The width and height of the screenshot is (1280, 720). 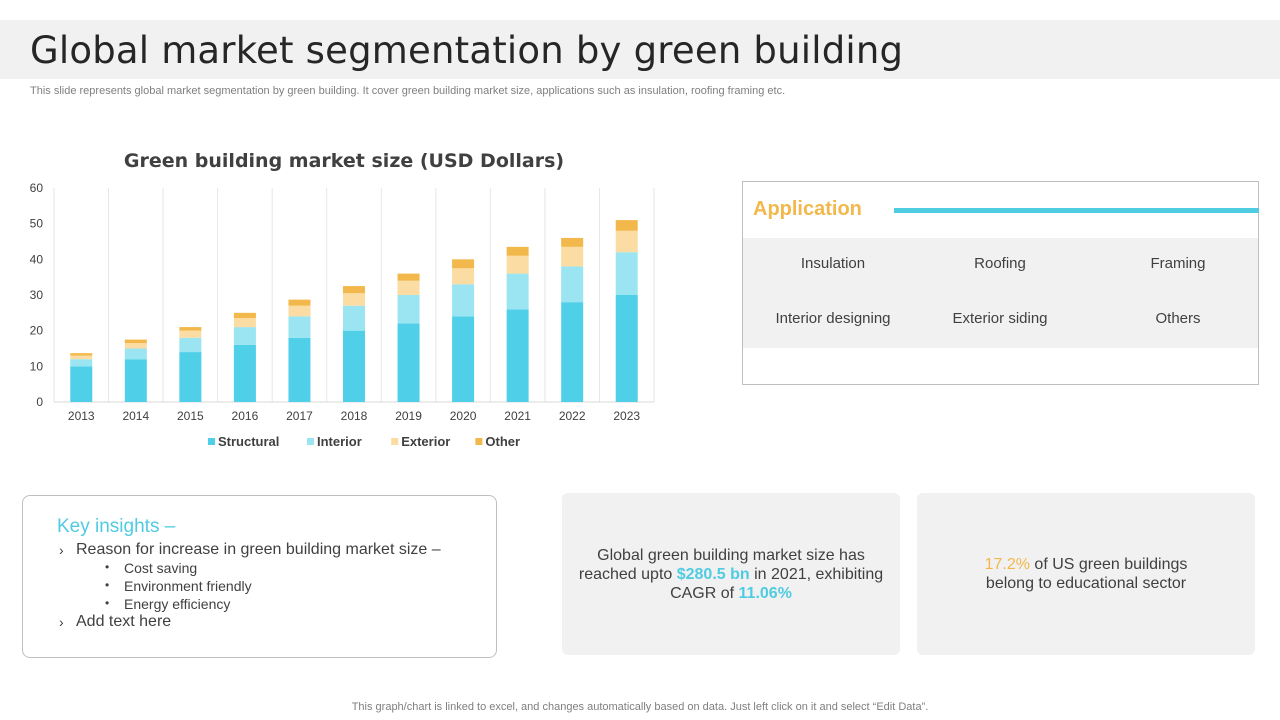 I want to click on x-tick-label: 2023, so click(x=626, y=416).